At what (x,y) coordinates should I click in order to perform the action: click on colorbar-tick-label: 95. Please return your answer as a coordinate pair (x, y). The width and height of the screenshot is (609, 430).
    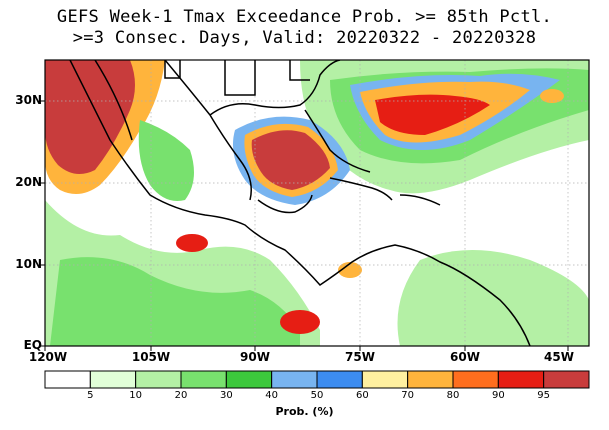
    Looking at the image, I should click on (544, 395).